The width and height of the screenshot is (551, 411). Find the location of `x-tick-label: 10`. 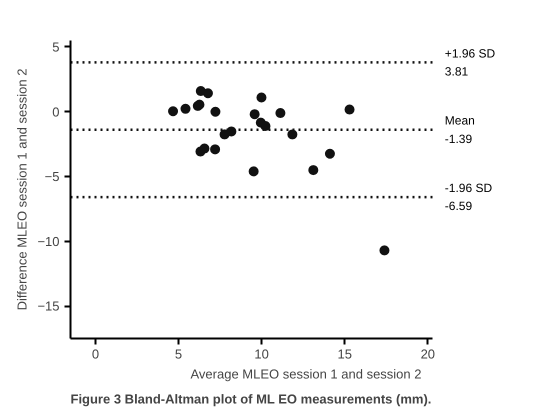

x-tick-label: 10 is located at coordinates (261, 354).